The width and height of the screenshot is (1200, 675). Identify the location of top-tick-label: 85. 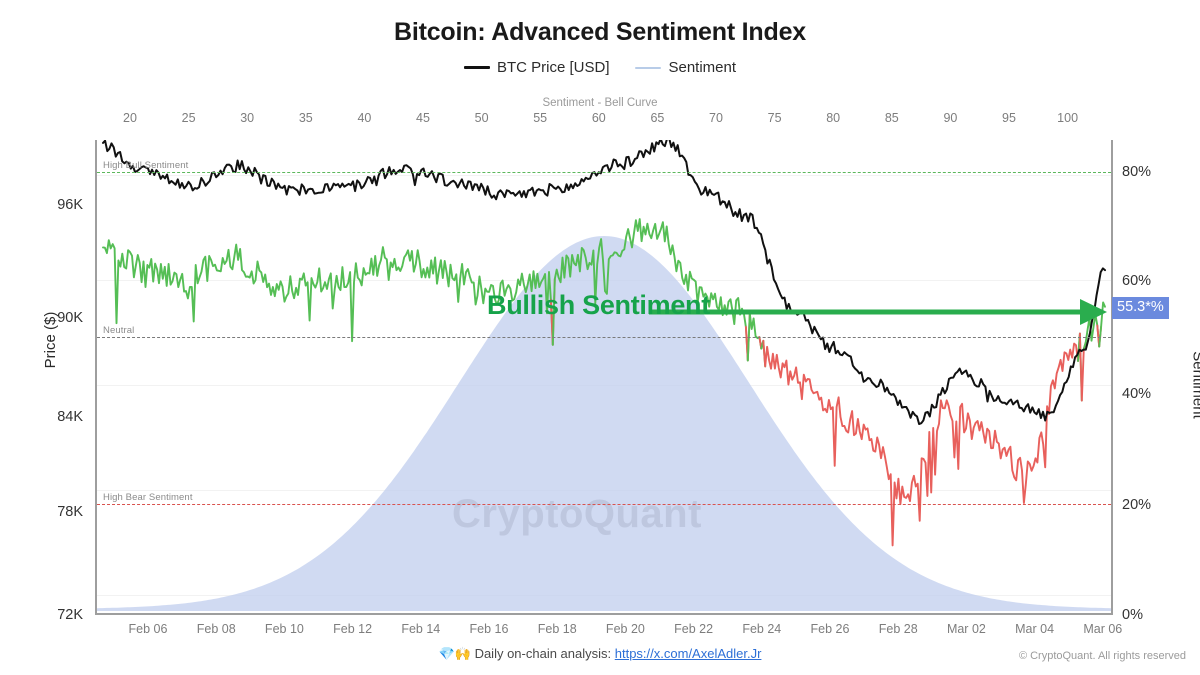
(891, 118).